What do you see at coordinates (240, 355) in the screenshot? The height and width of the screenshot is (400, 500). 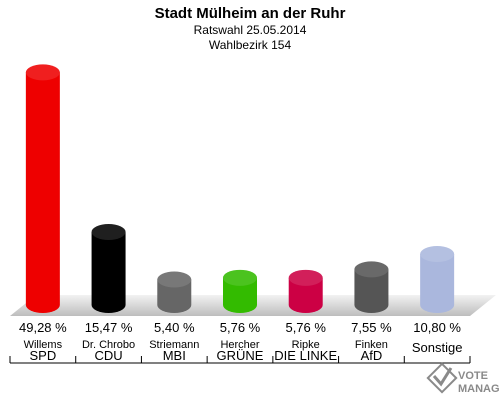 I see `party-label: GRÜNE` at bounding box center [240, 355].